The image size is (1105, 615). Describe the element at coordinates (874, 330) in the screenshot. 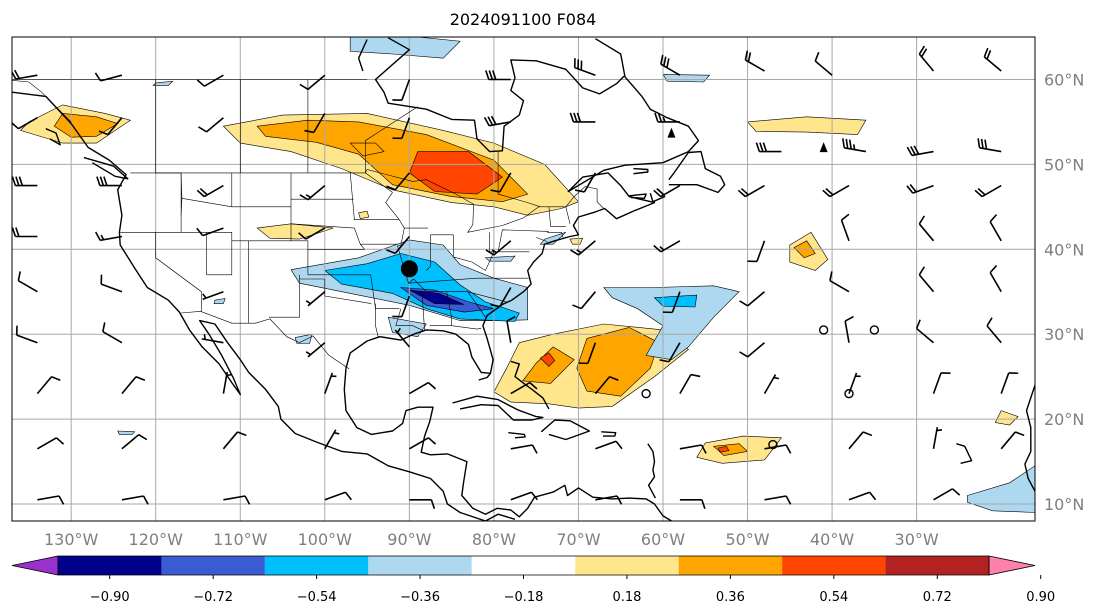

I see `calm-wind-circle` at that location.